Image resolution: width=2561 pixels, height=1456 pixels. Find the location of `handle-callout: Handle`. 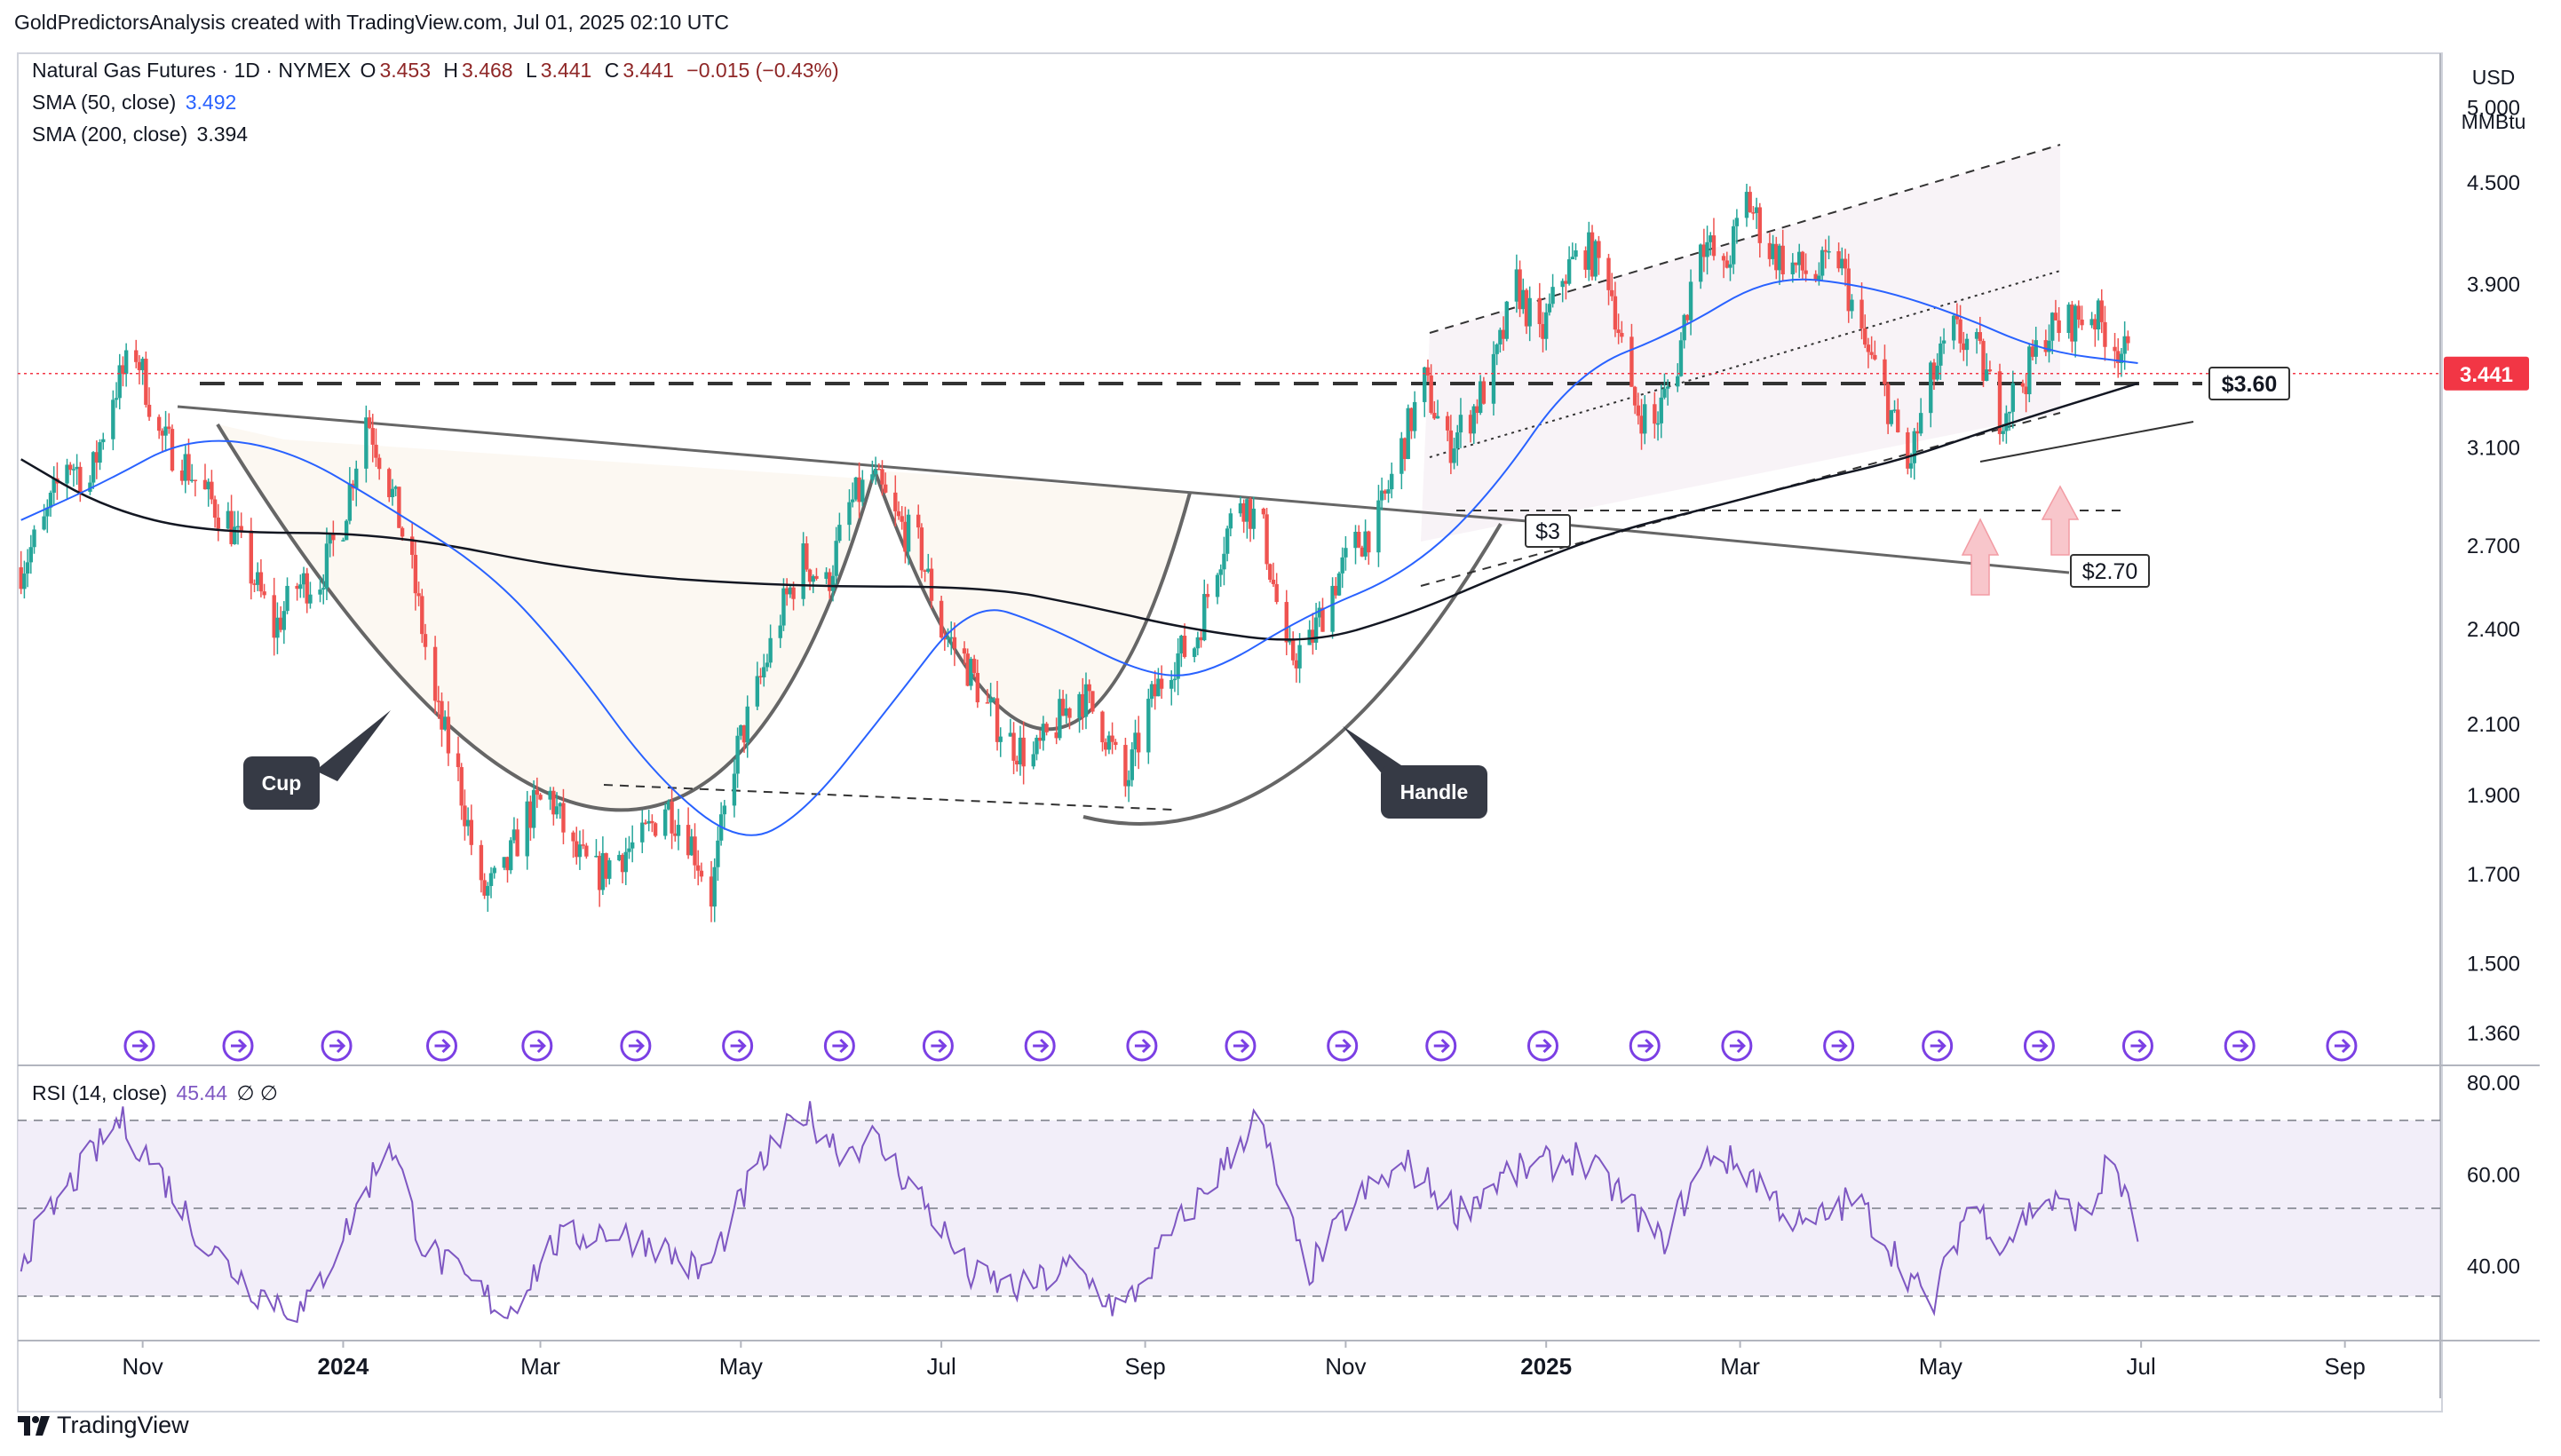

handle-callout: Handle is located at coordinates (1415, 772).